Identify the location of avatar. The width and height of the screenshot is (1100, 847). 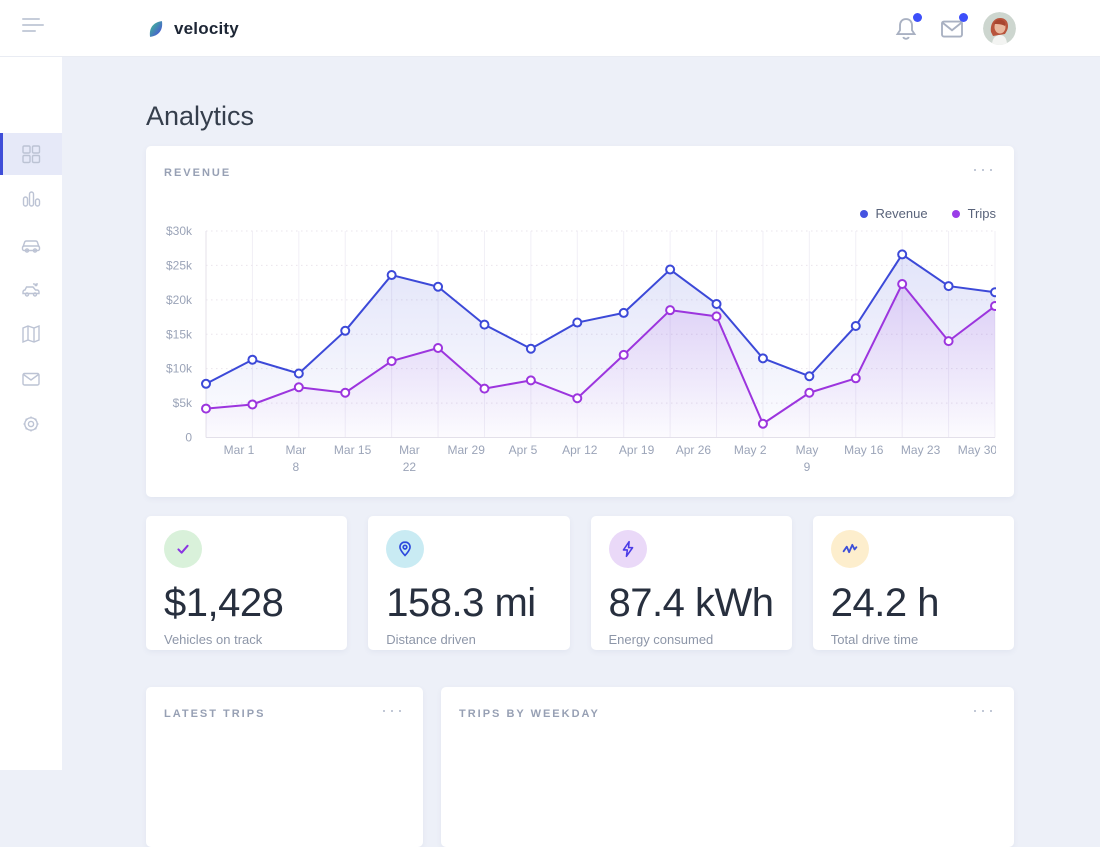
(999, 28).